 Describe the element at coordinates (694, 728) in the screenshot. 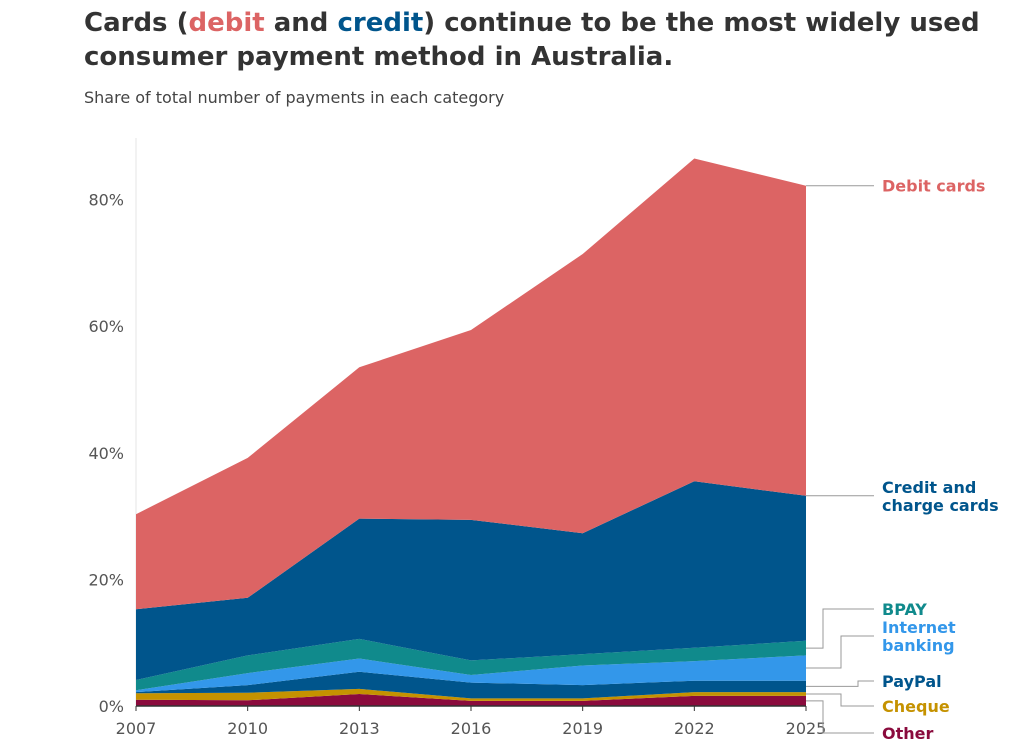

I see `x-tick-label: 2022` at that location.